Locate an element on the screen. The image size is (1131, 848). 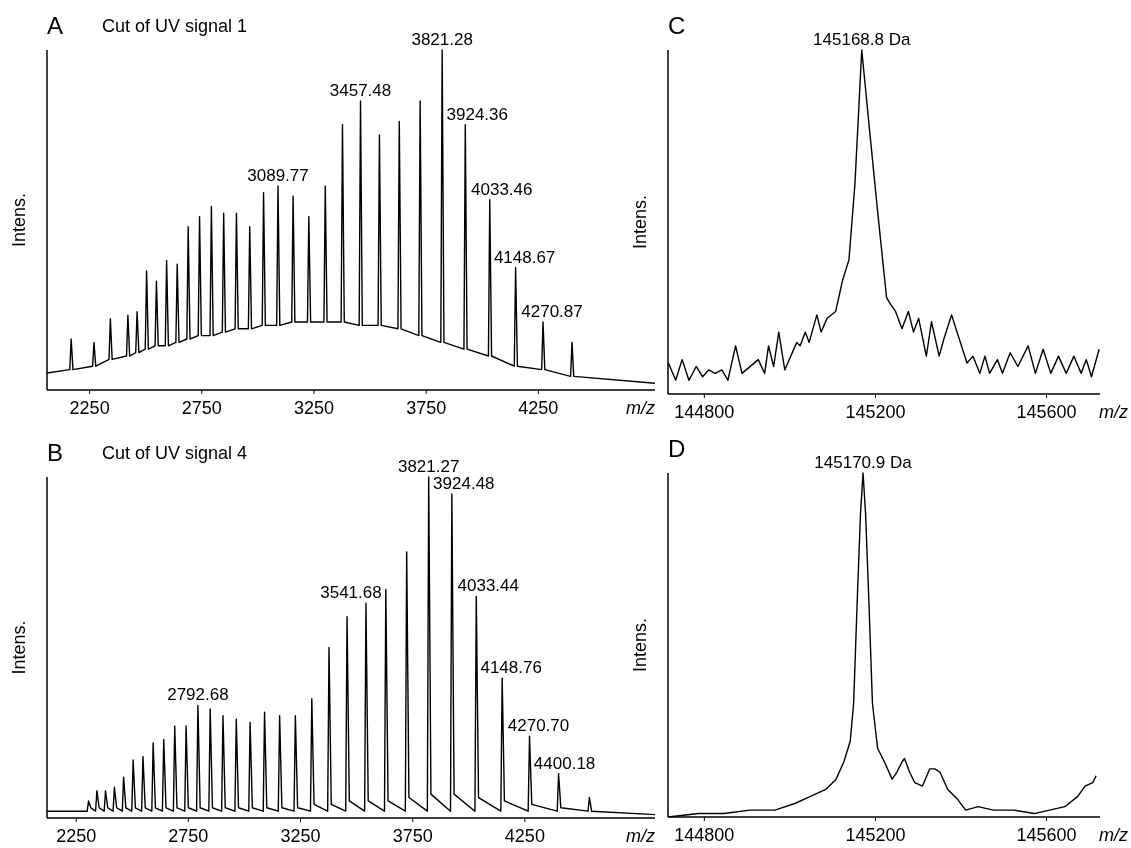
chart-title: D is located at coordinates (677, 448).